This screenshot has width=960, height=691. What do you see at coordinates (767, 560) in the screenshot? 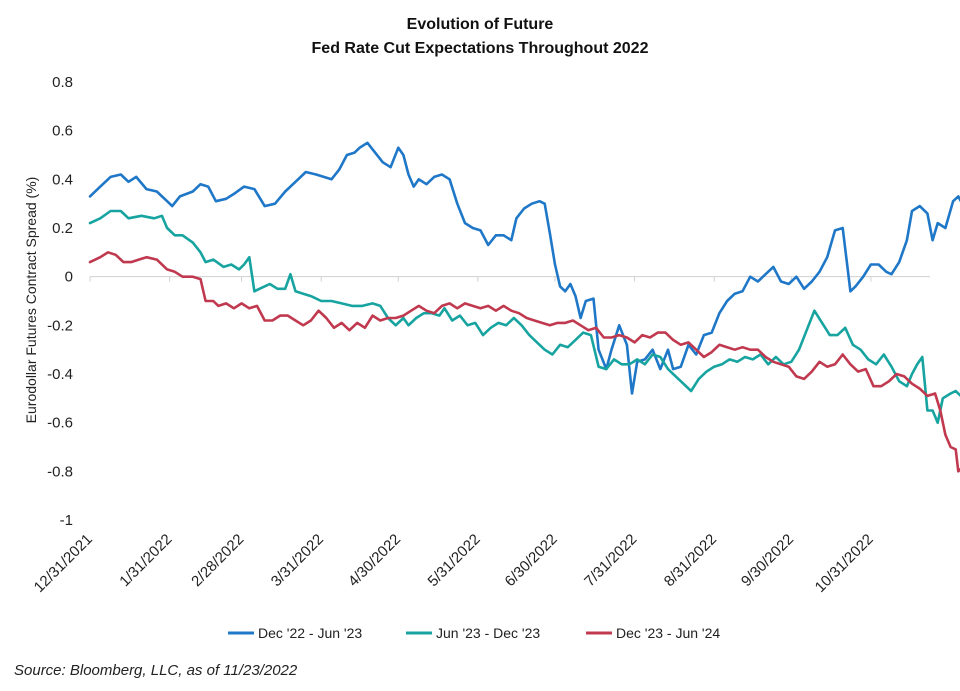
I see `x-tick-label: 9/30/2022` at bounding box center [767, 560].